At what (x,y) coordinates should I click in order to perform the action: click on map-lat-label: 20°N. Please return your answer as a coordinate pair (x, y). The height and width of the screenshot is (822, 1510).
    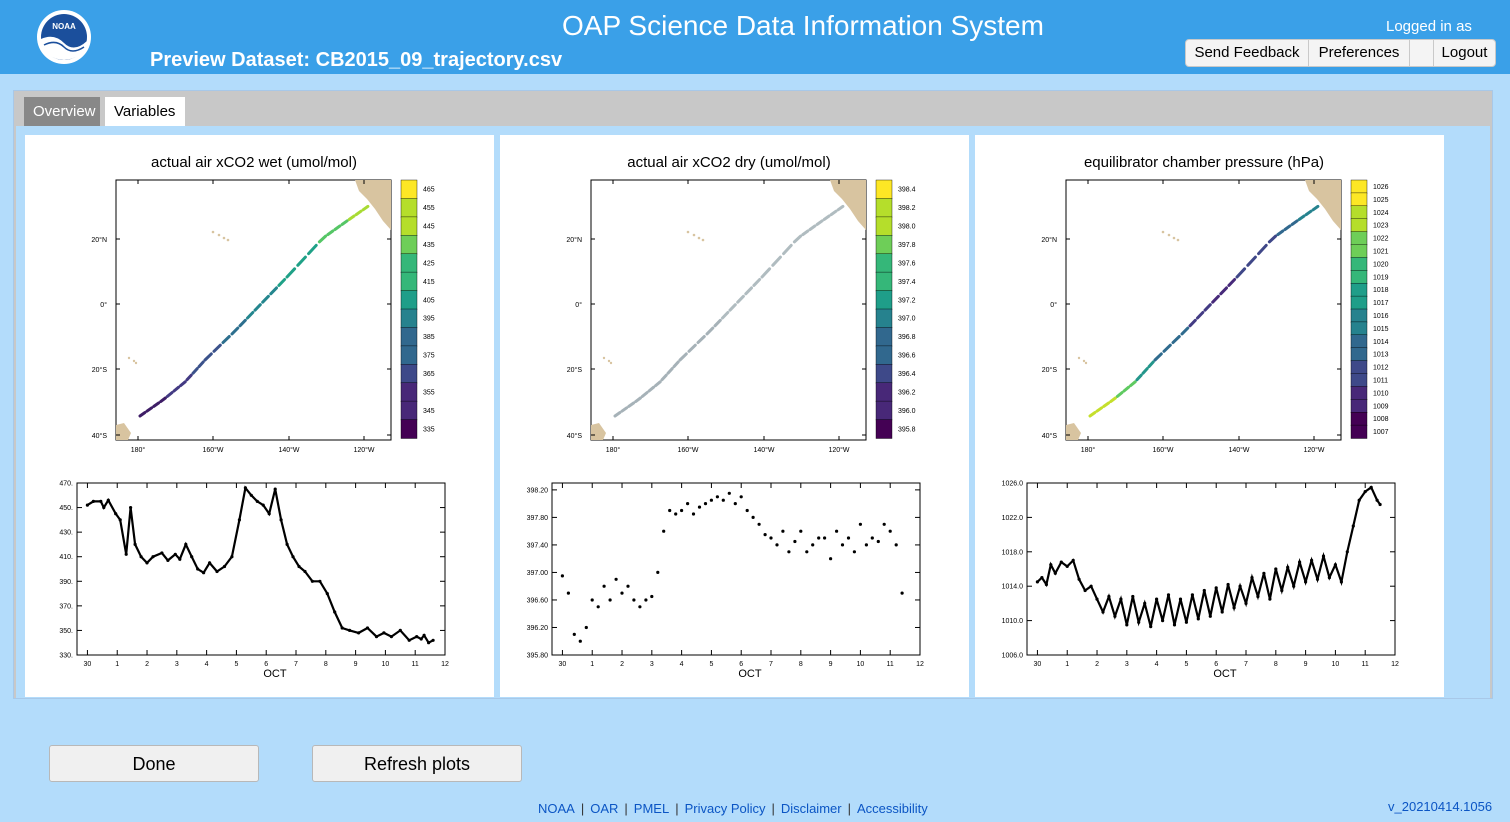
    Looking at the image, I should click on (1049, 240).